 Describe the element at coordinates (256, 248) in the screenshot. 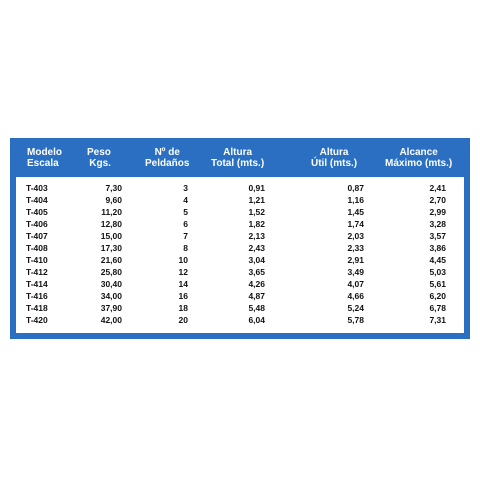

I see `cell-altura-total: 2,43` at that location.